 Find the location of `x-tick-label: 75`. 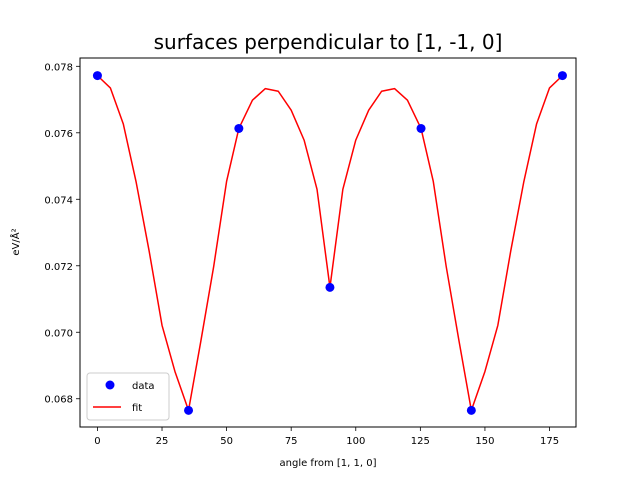

x-tick-label: 75 is located at coordinates (291, 441).